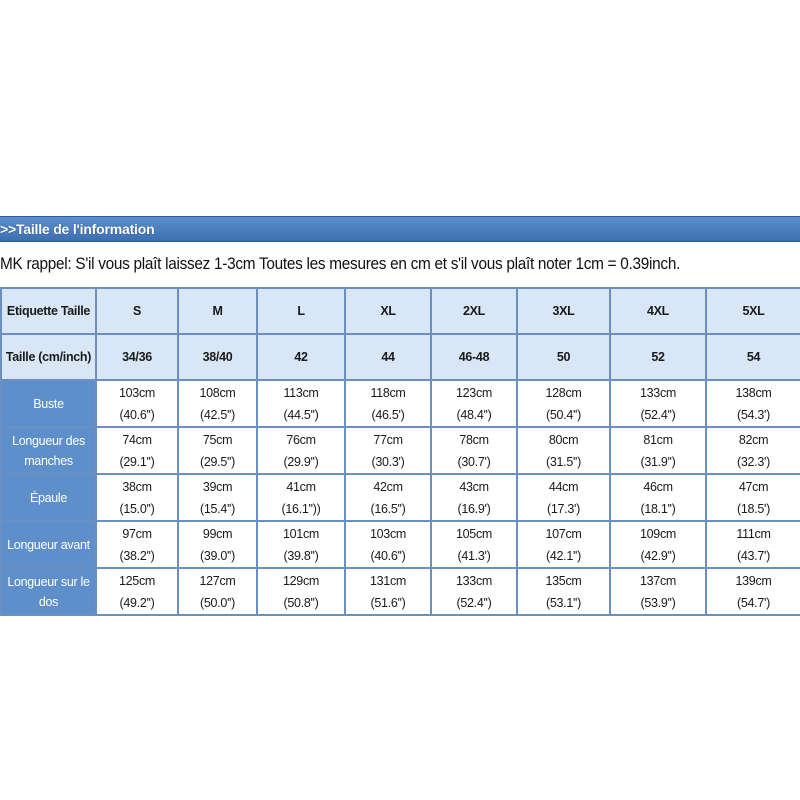  What do you see at coordinates (474, 414) in the screenshot?
I see `measurement-inch: (48.4'')` at bounding box center [474, 414].